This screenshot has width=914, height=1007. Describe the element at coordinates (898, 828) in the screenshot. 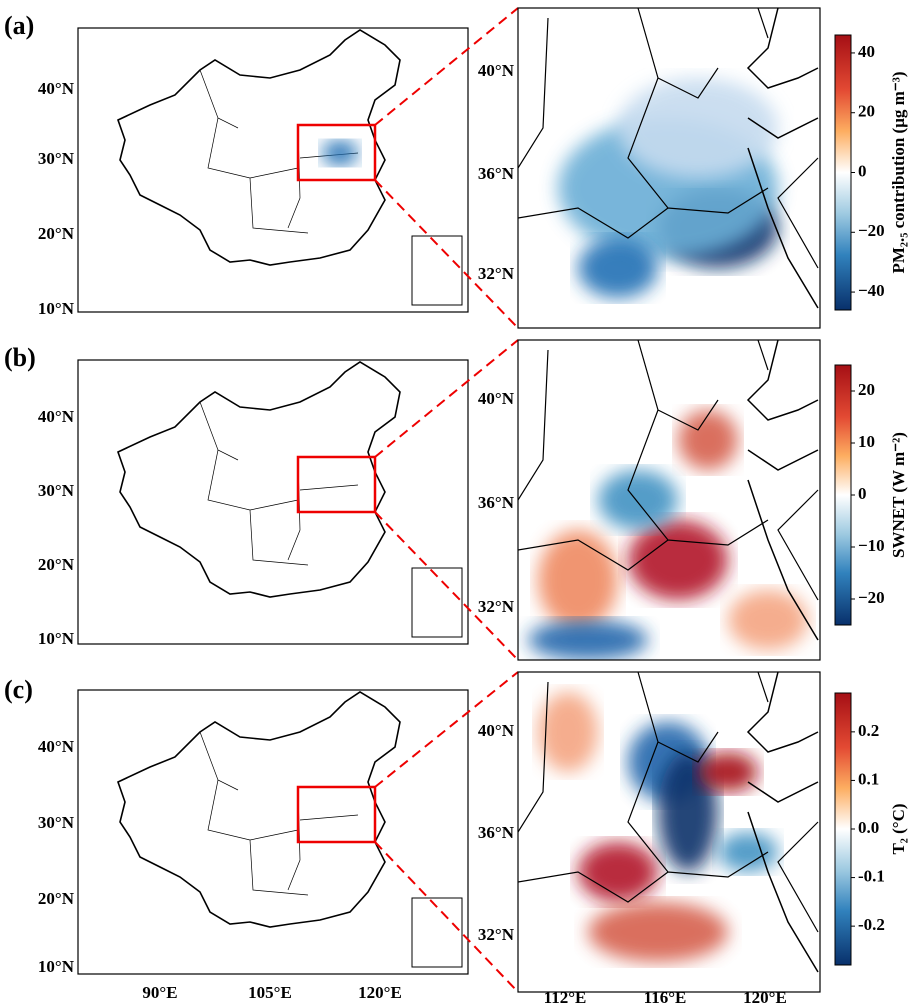

I see `colorbar-label: T₂ (°C)` at that location.